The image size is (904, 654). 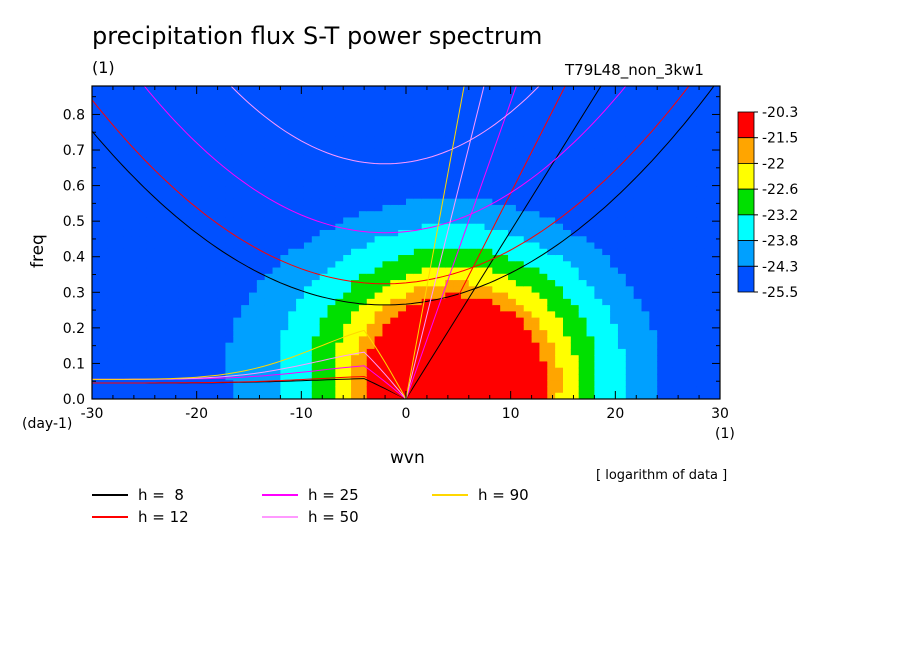 I want to click on x-tick-label: -30, so click(x=92, y=414).